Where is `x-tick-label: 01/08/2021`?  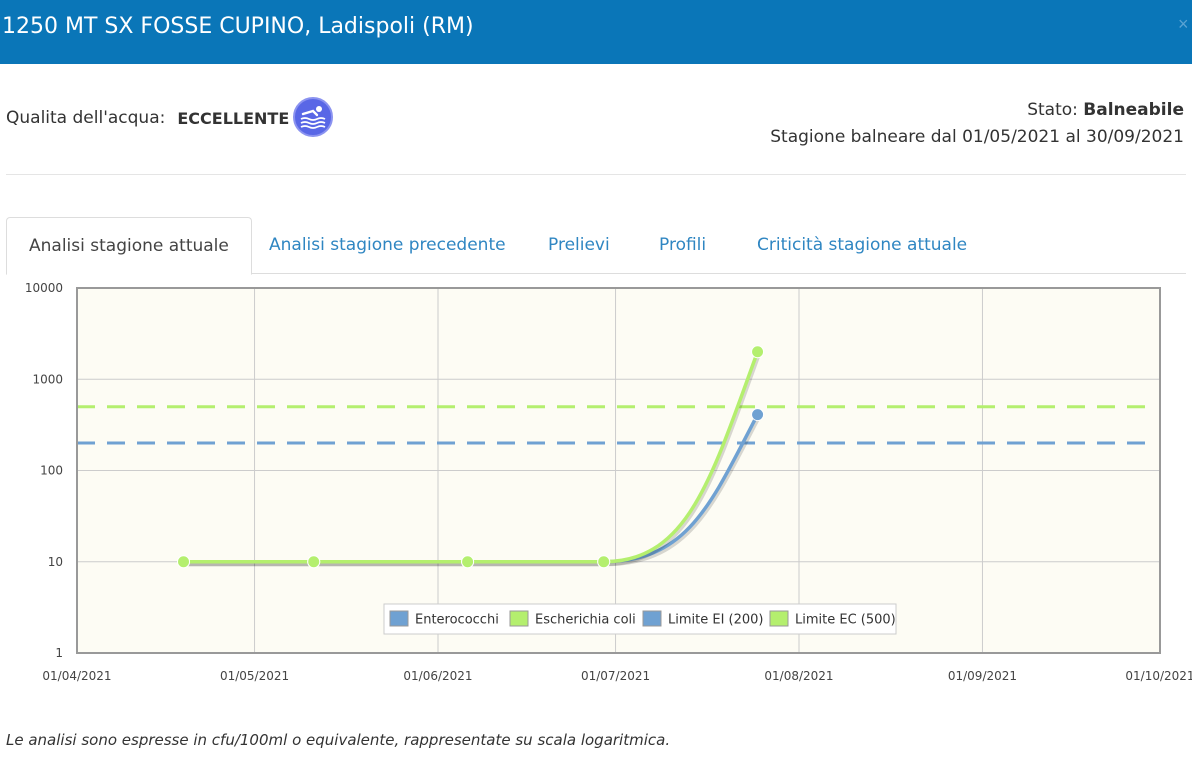
x-tick-label: 01/08/2021 is located at coordinates (798, 676).